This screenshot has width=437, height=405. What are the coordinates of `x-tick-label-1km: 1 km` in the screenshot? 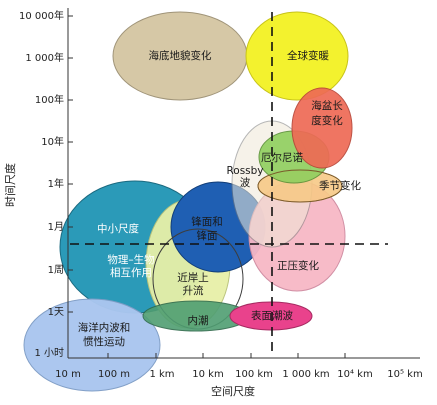 It's located at (161, 374).